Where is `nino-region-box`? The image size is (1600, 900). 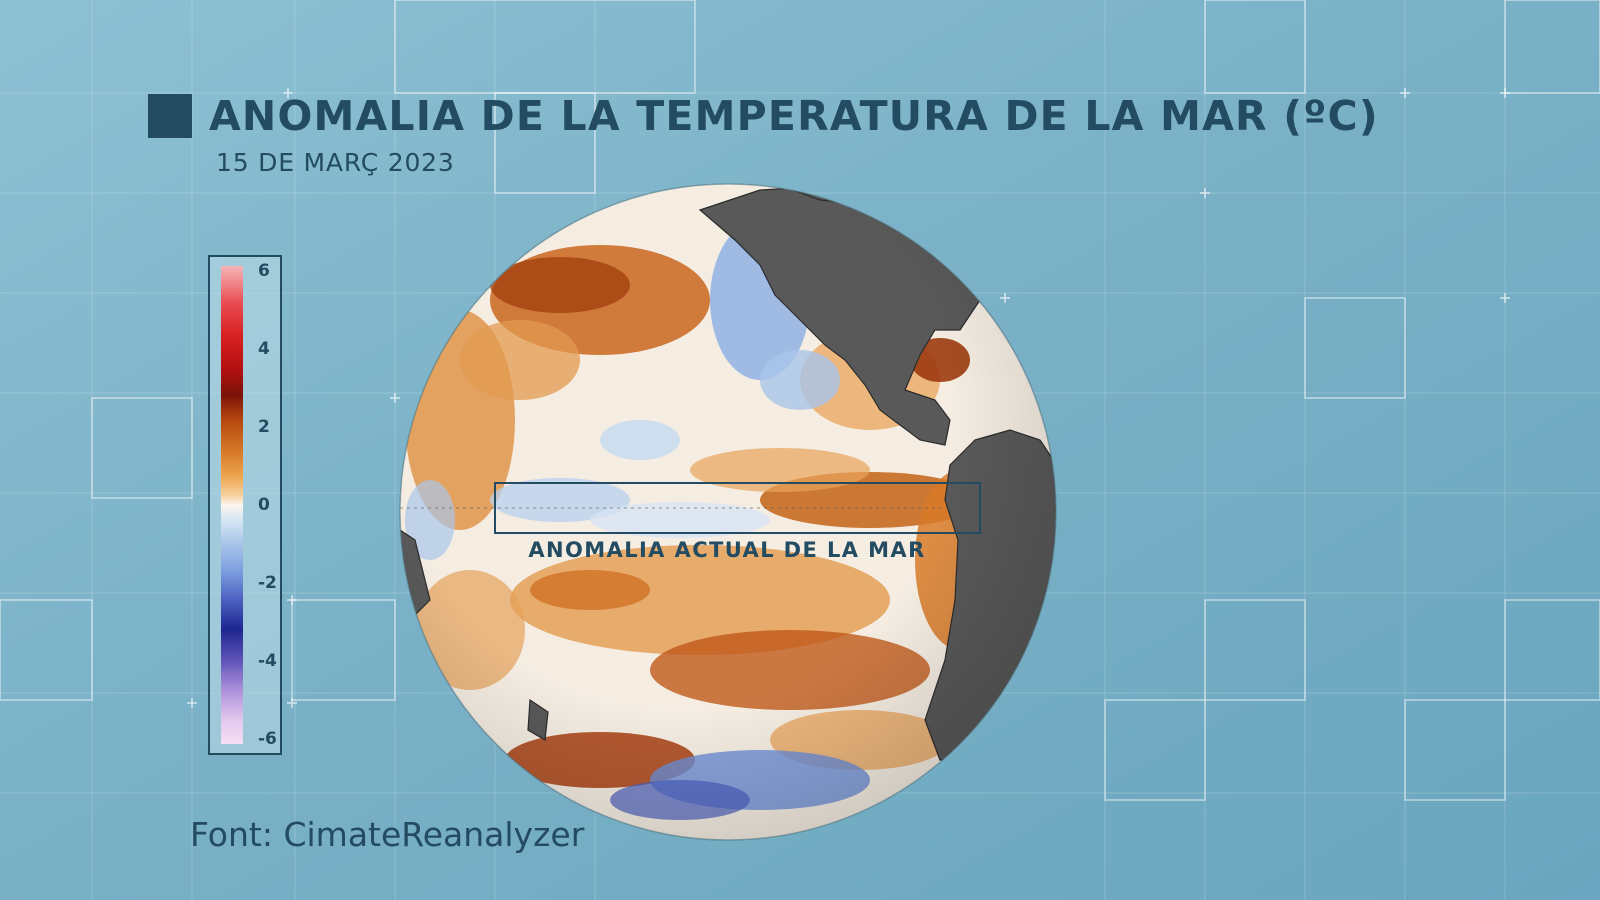
nino-region-box is located at coordinates (737, 508).